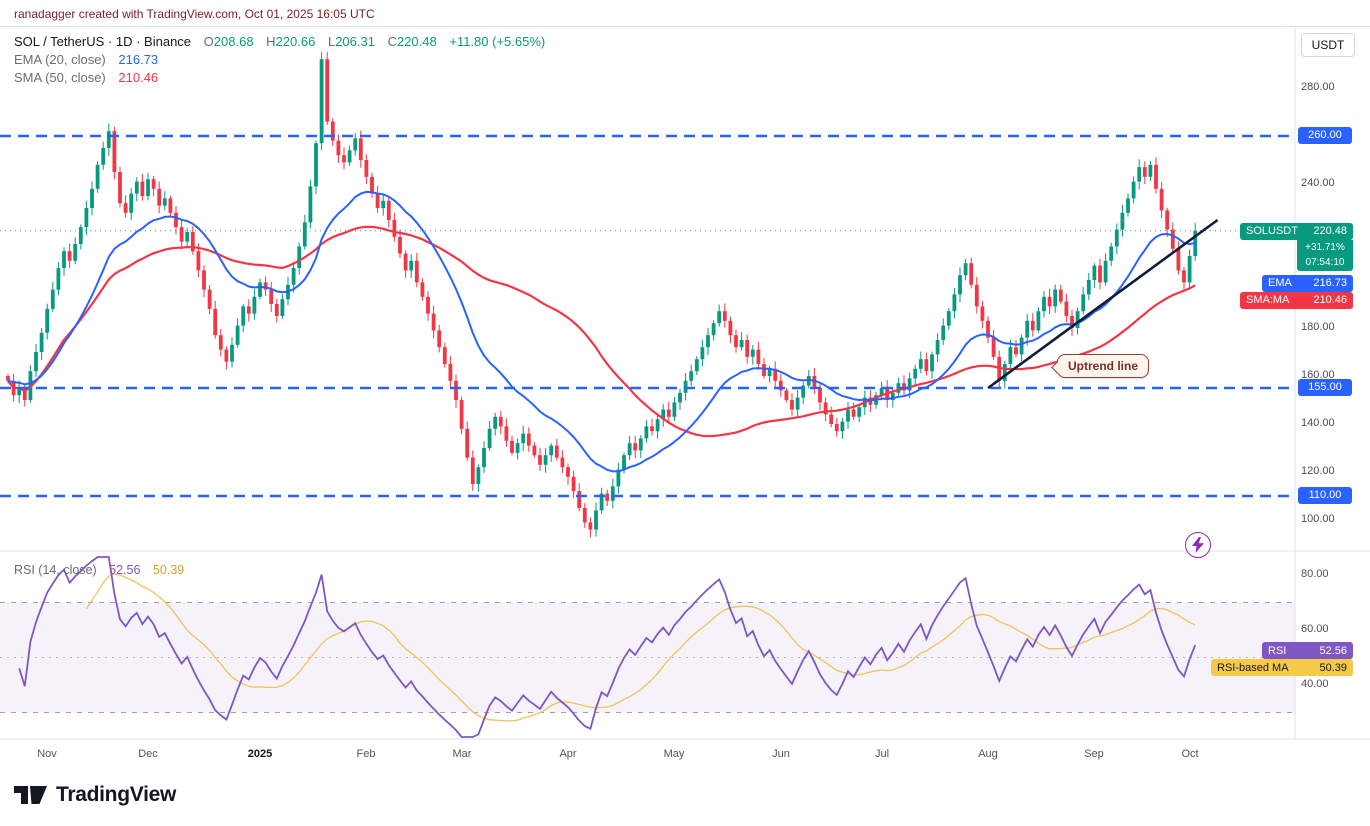 This screenshot has width=1370, height=826. Describe the element at coordinates (1318, 423) in the screenshot. I see `price-tick-label: 140.00` at that location.